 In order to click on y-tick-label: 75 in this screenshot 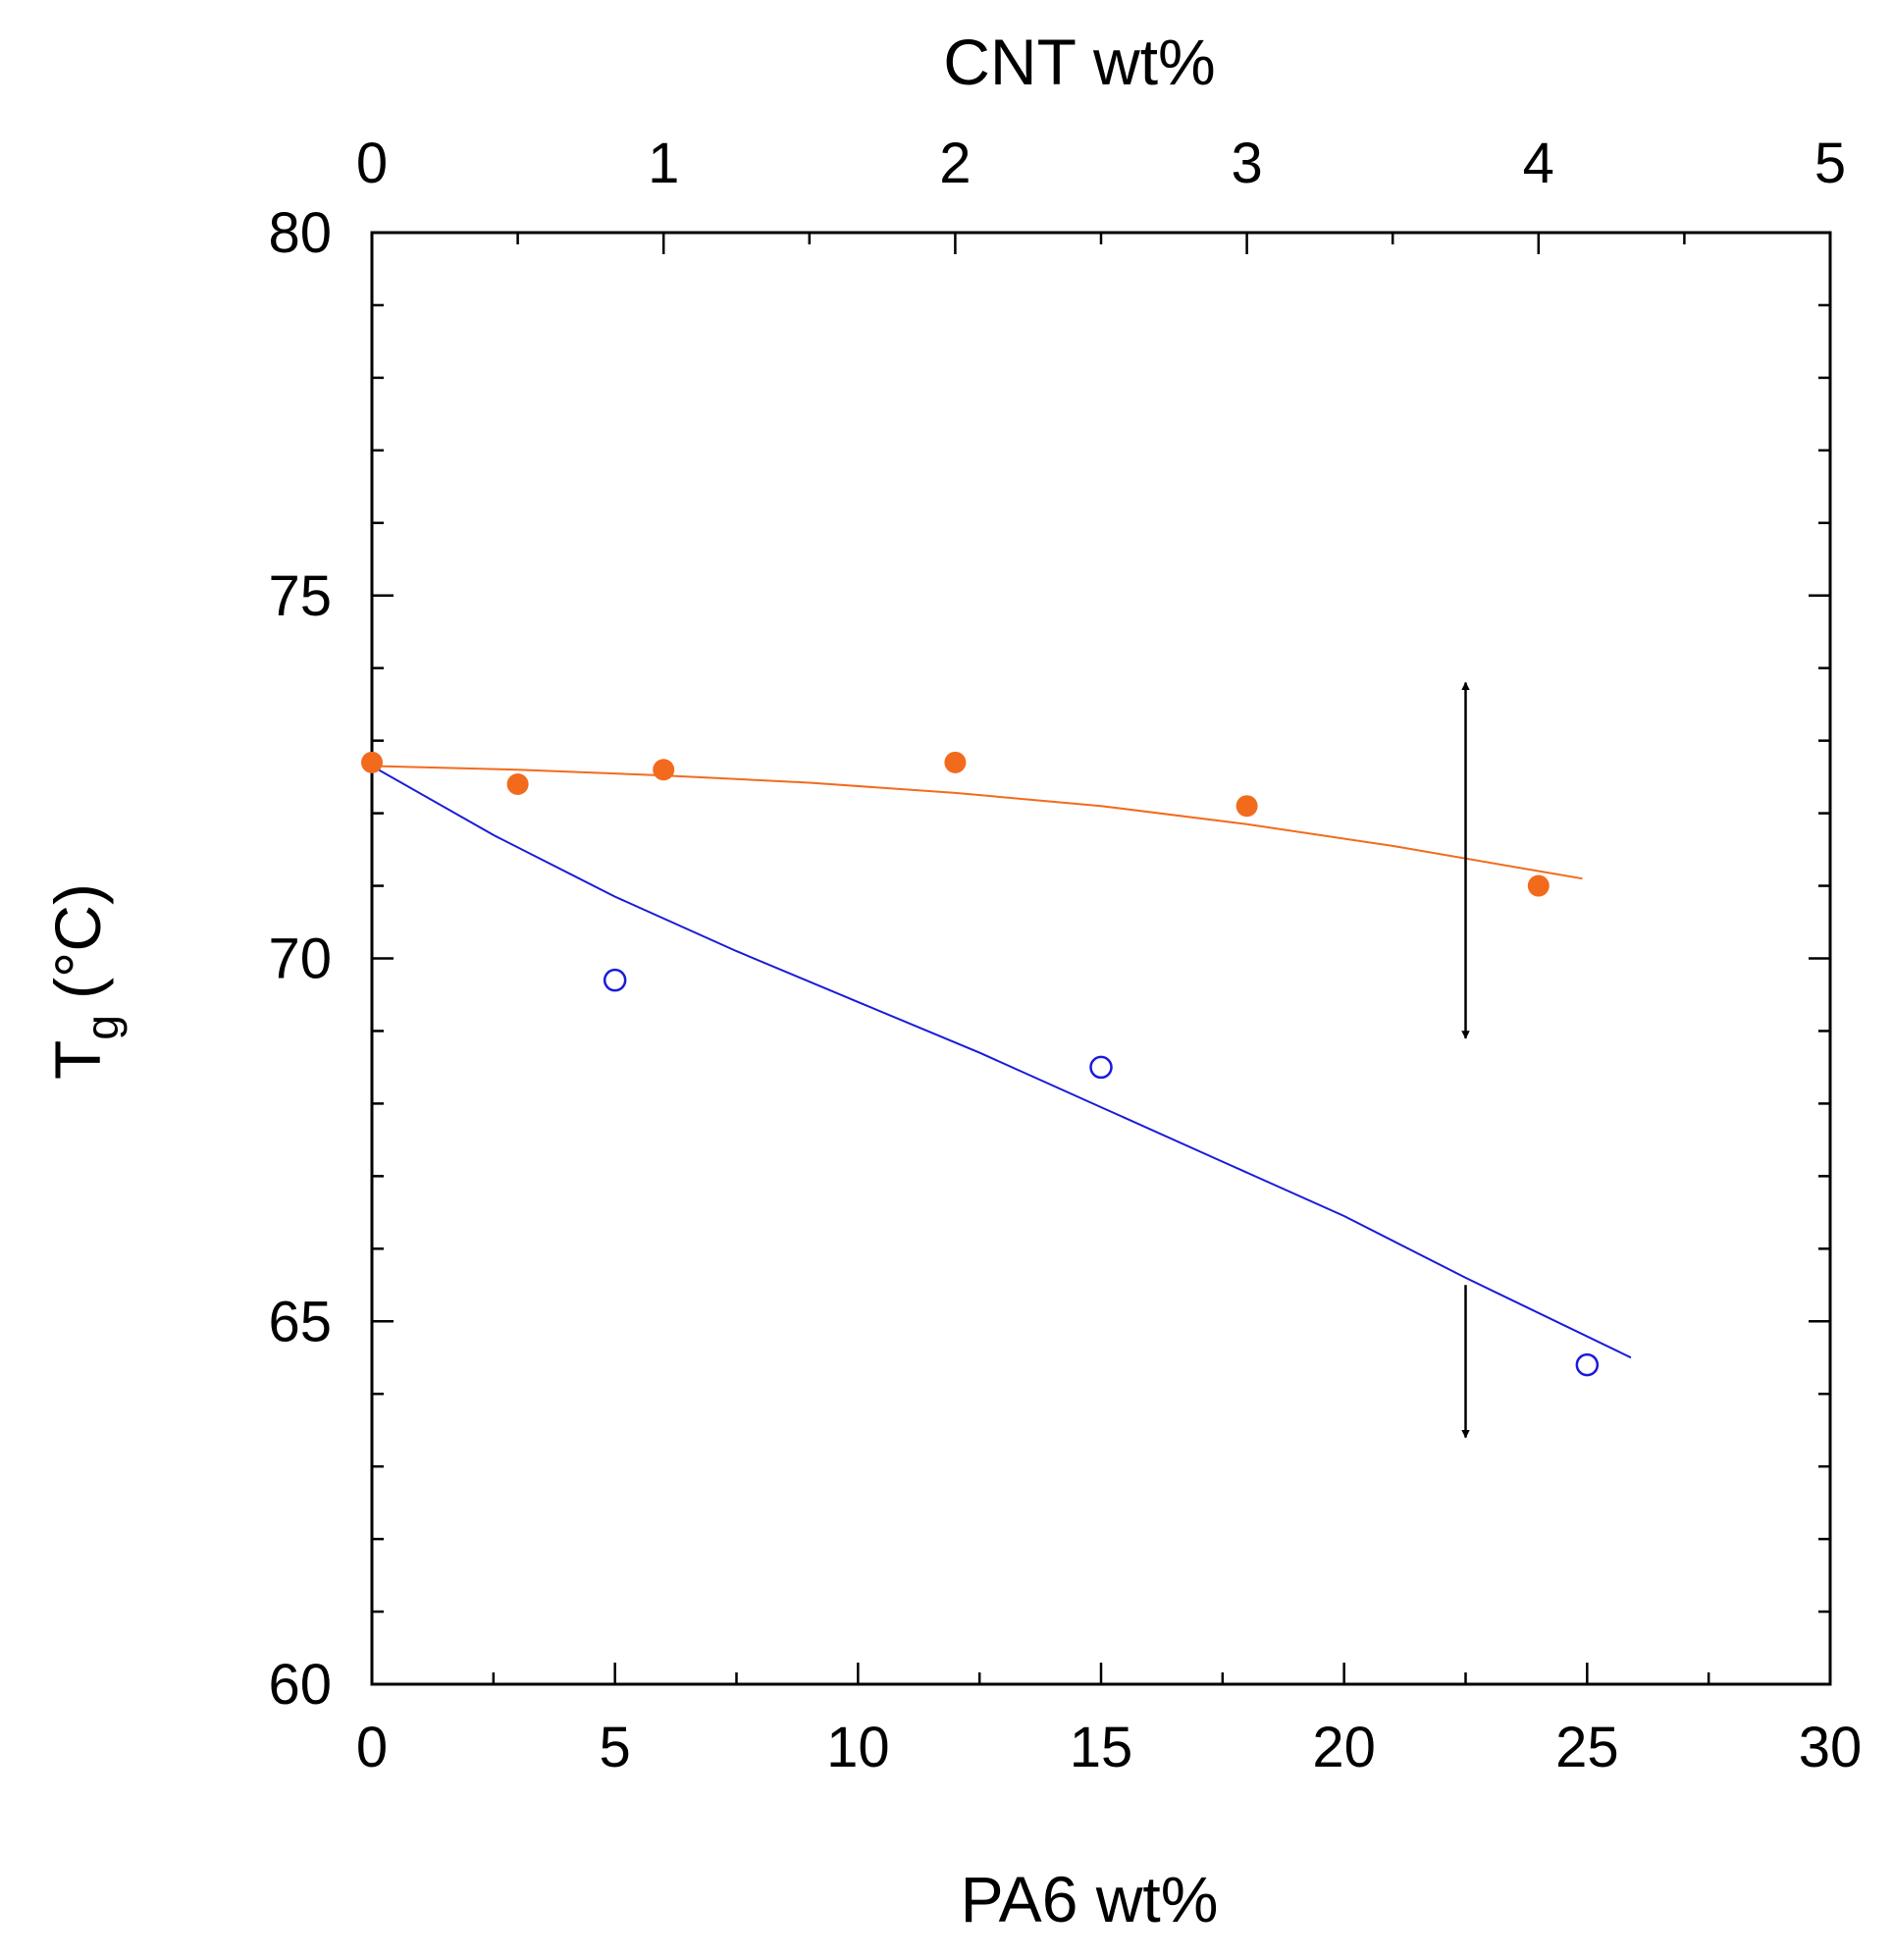, I will do `click(300, 596)`.